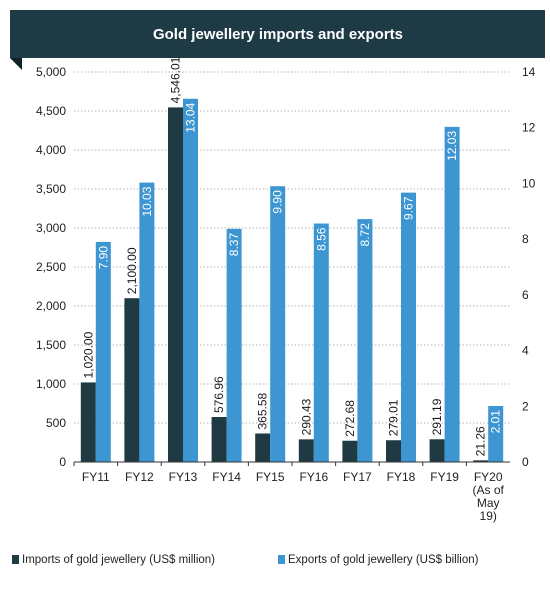 This screenshot has height=589, width=550. I want to click on y-left-tick-label: 3,000, so click(51, 228).